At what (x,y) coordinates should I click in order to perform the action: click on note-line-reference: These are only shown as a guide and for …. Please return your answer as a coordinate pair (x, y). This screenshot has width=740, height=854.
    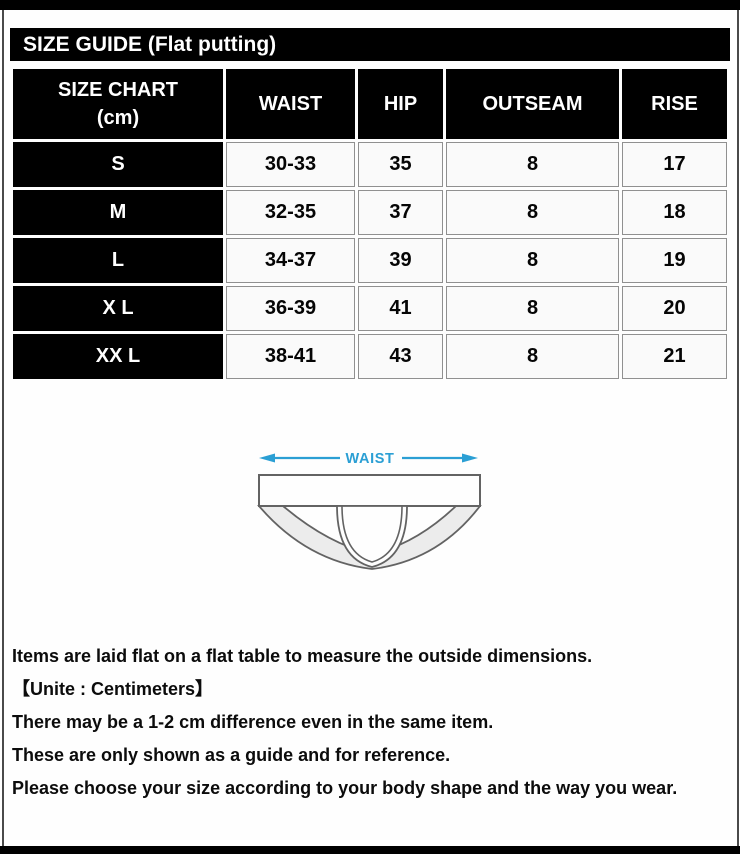
    Looking at the image, I should click on (231, 755).